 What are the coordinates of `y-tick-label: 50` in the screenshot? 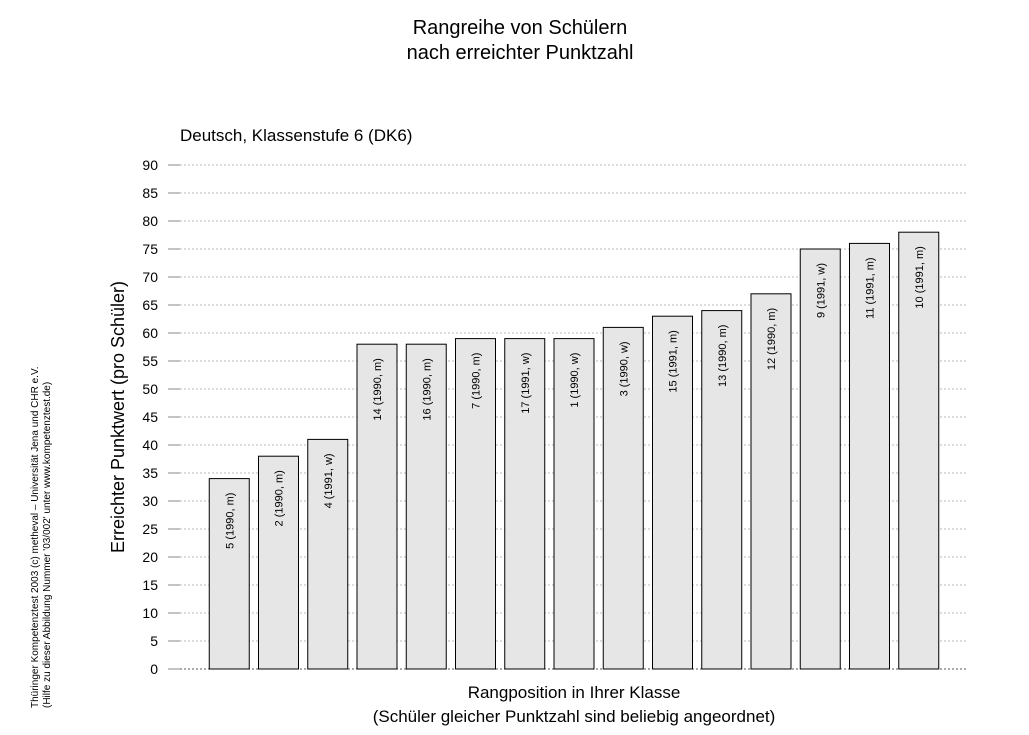 It's located at (150, 389).